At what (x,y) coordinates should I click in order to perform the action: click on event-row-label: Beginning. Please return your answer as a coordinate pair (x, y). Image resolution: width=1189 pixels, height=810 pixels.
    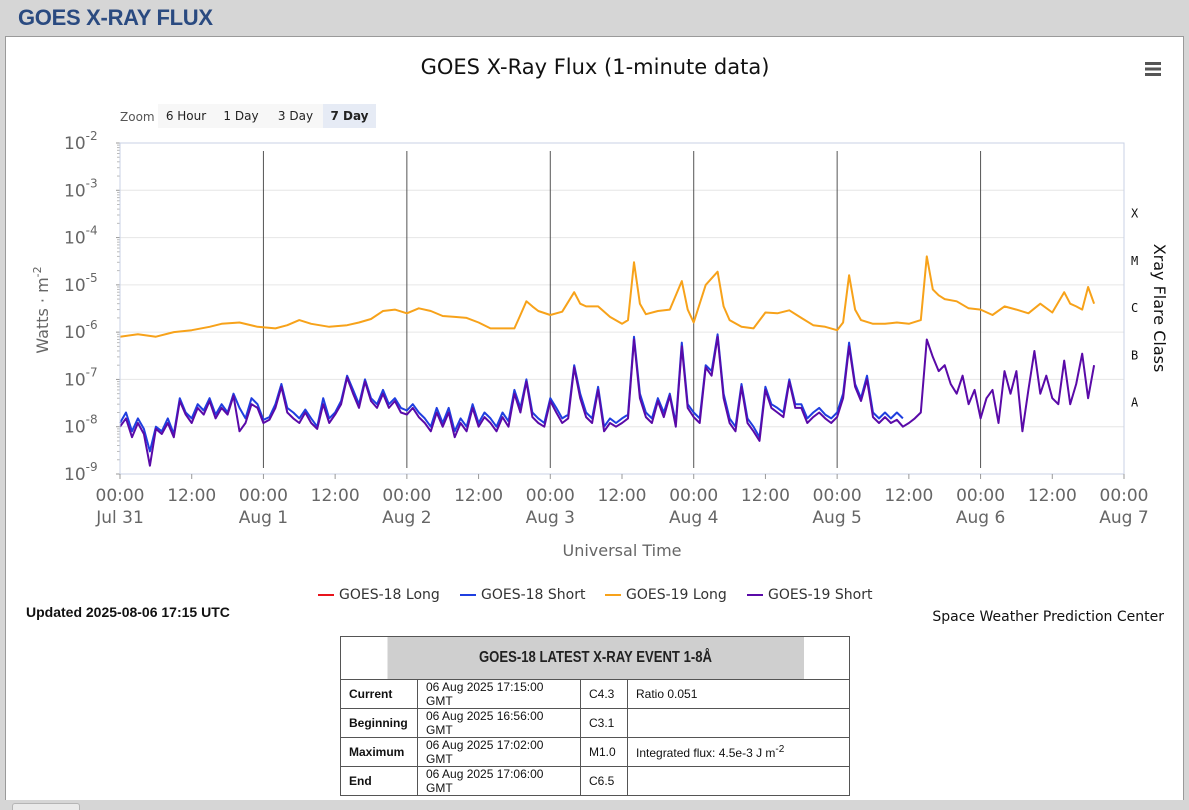
    Looking at the image, I should click on (379, 723).